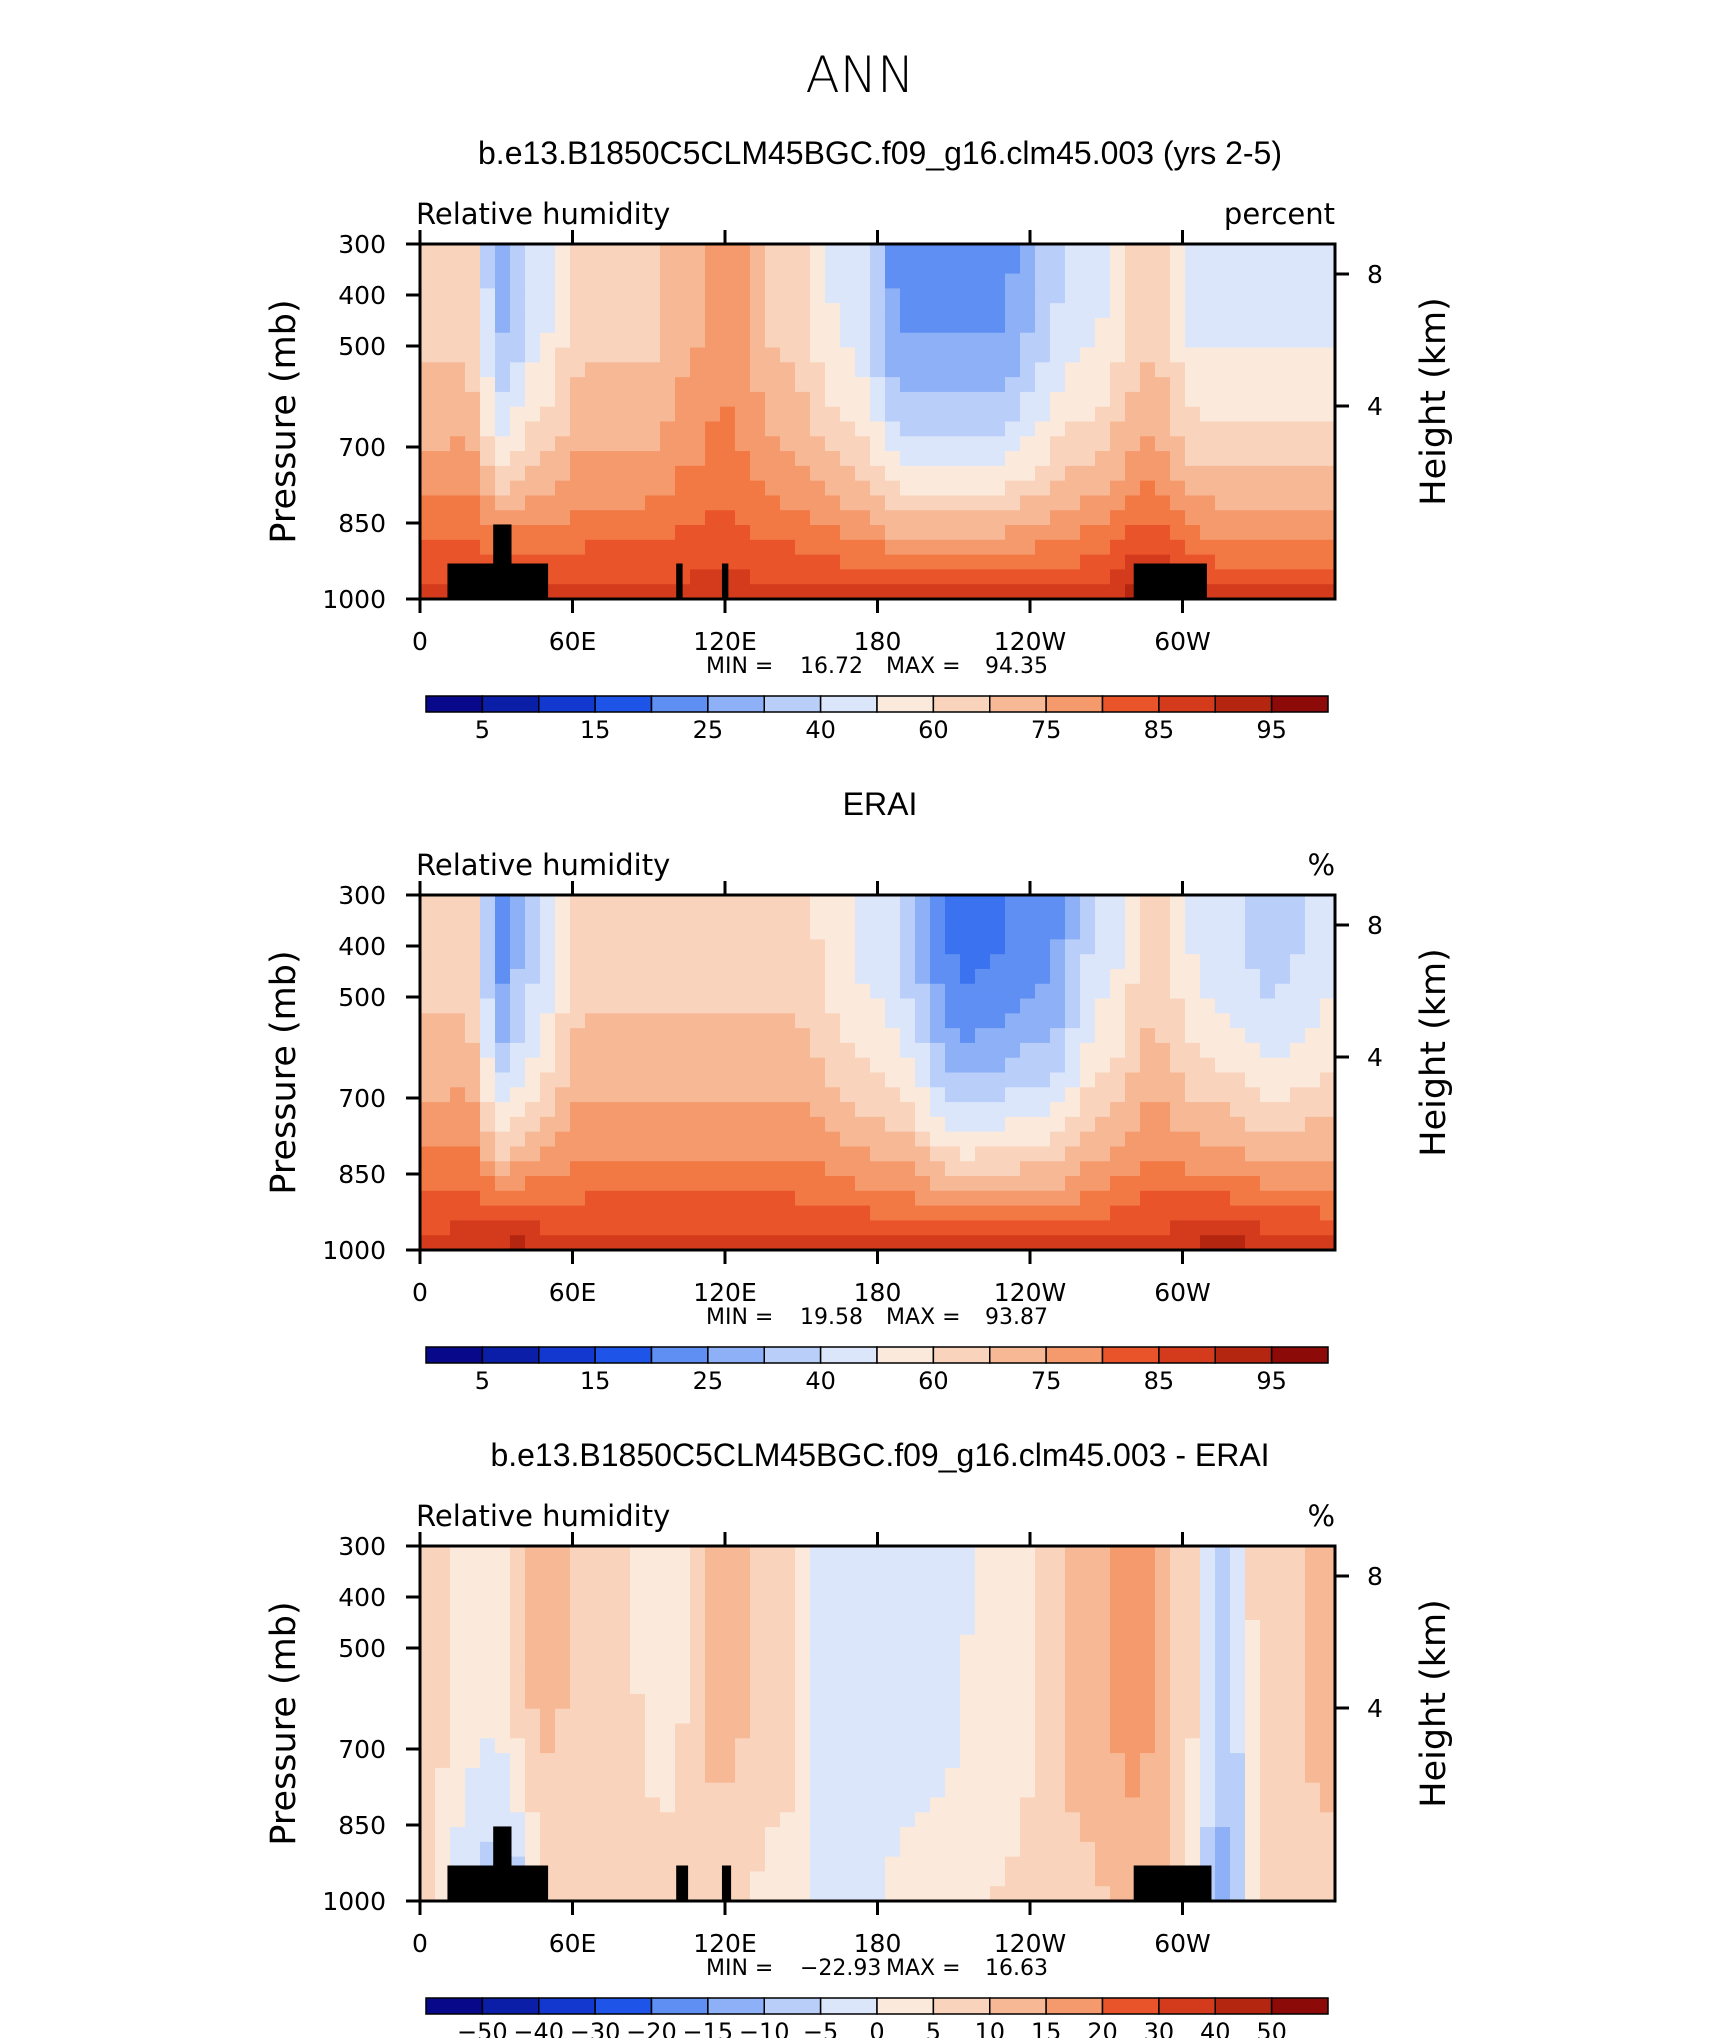  I want to click on colorbar-label: −30, so click(595, 2028).